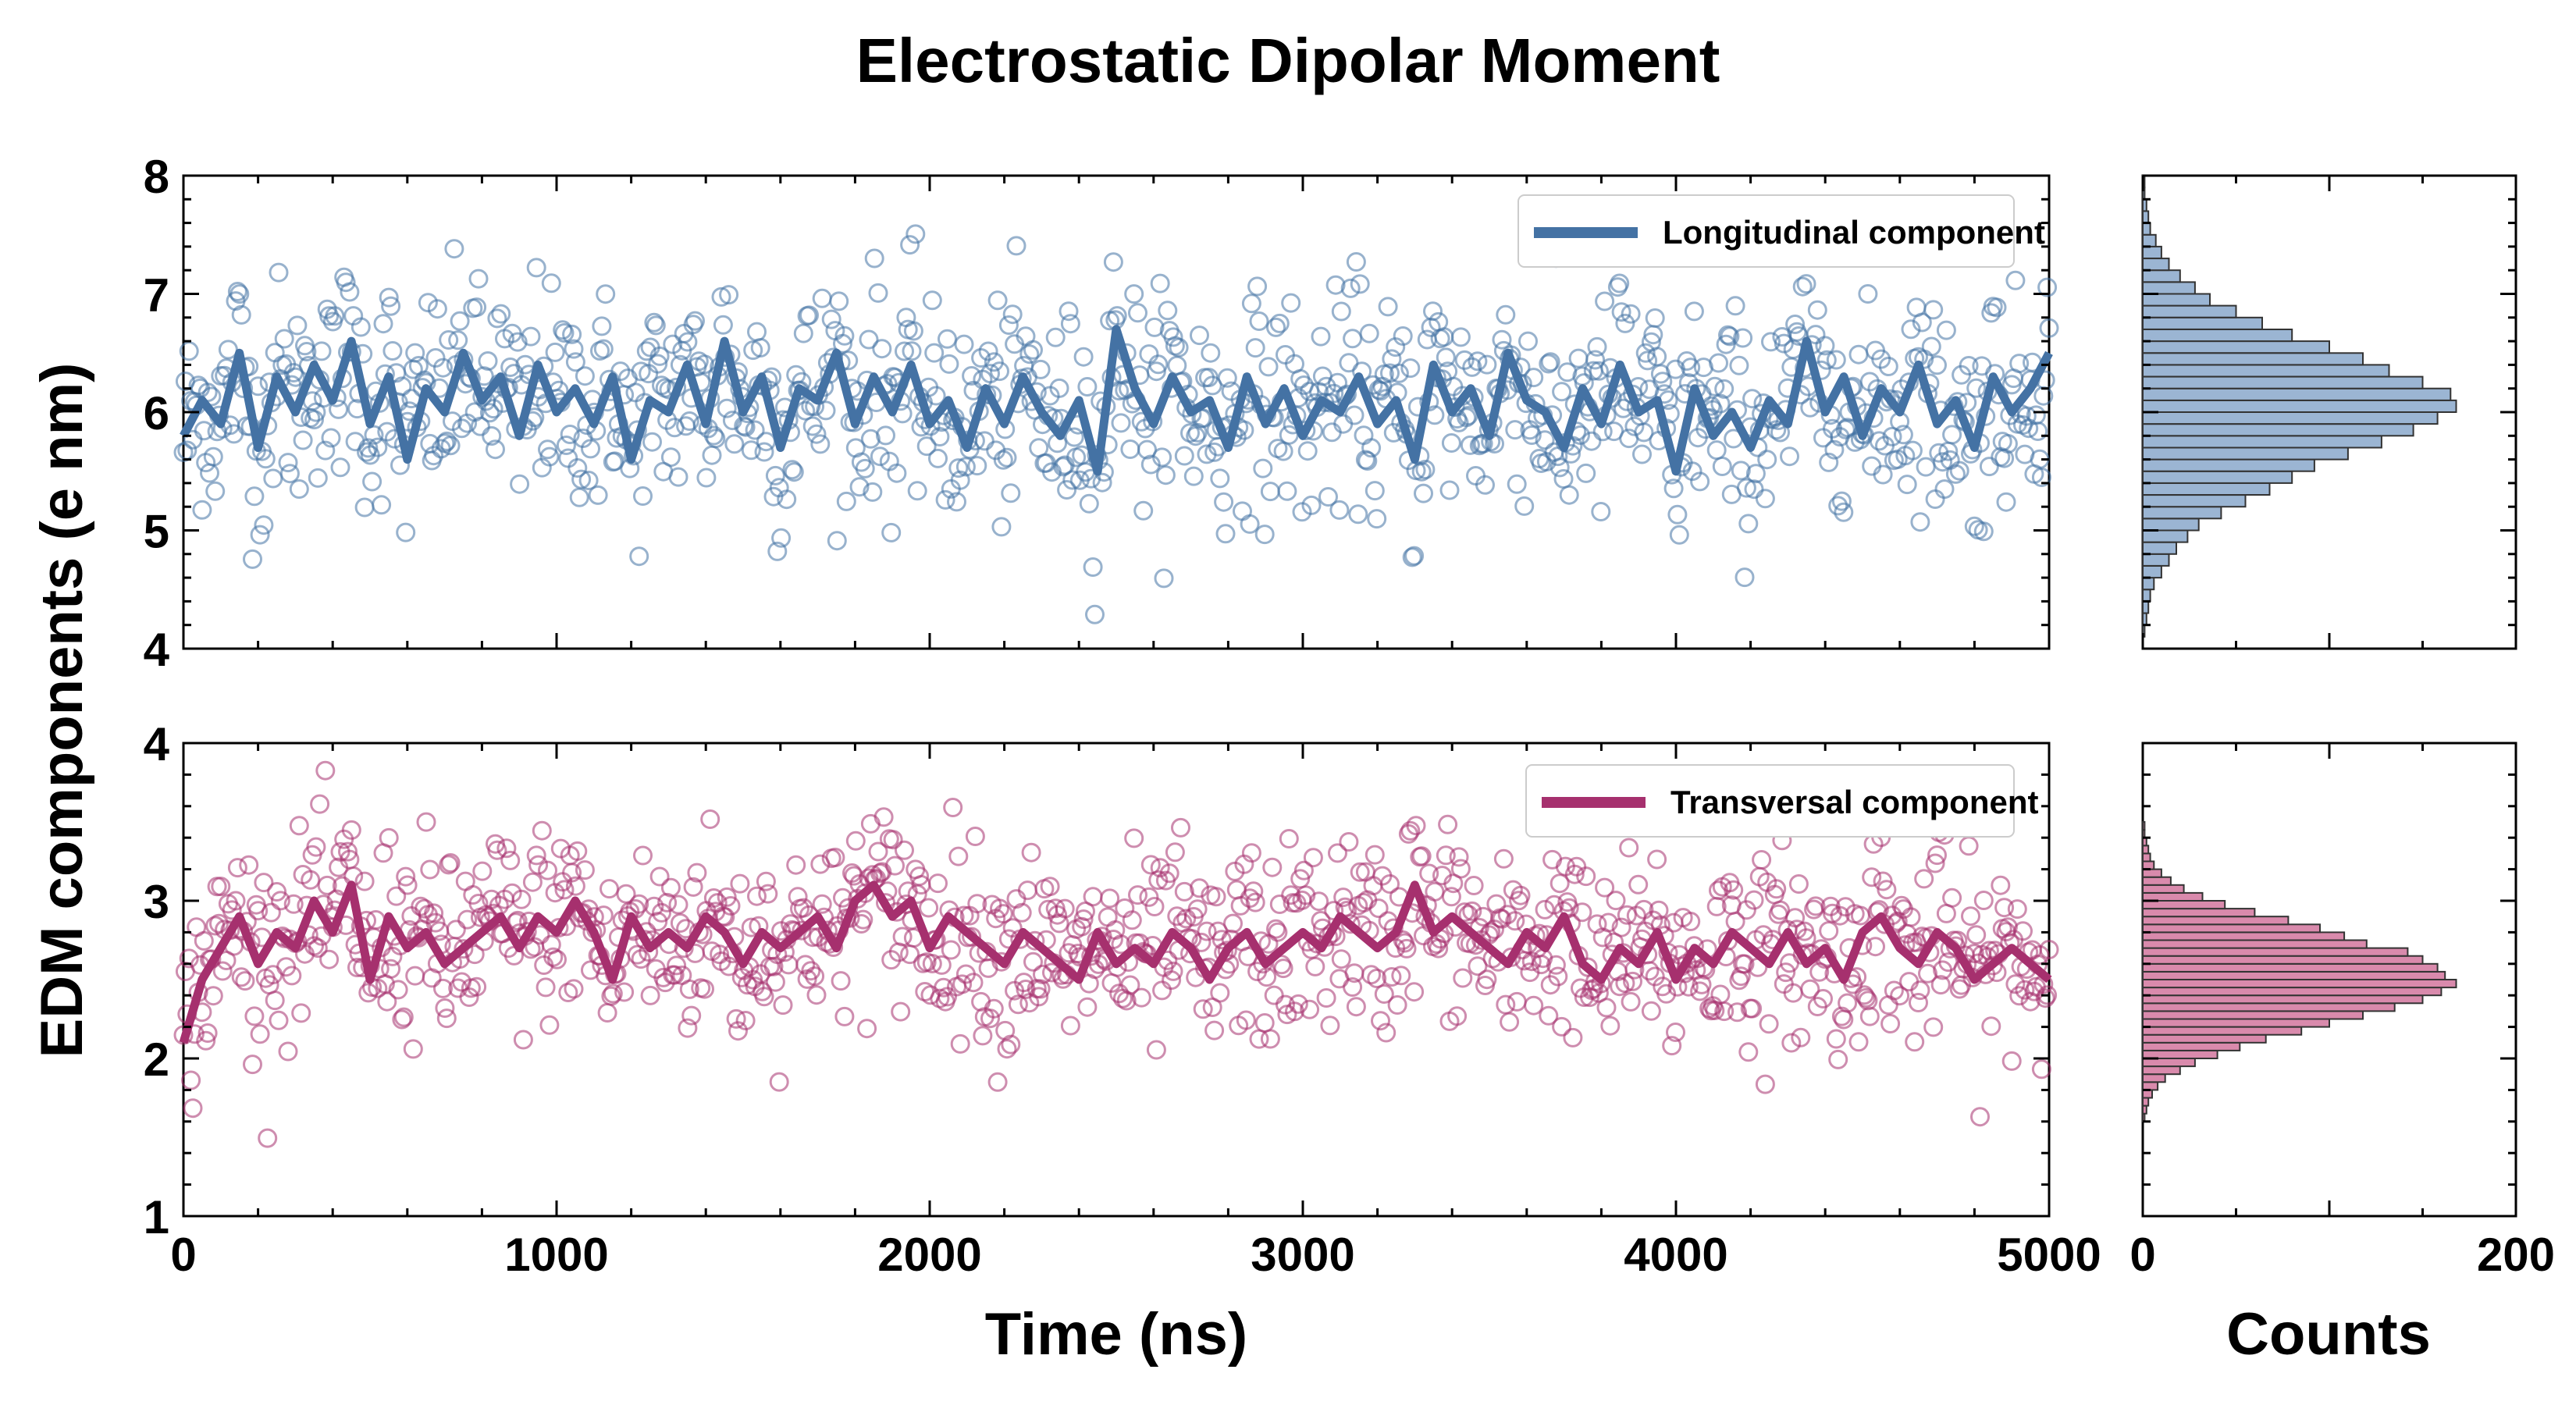 Image resolution: width=2576 pixels, height=1405 pixels. Describe the element at coordinates (1854, 233) in the screenshot. I see `top-legend-label: Longitudinal component` at that location.